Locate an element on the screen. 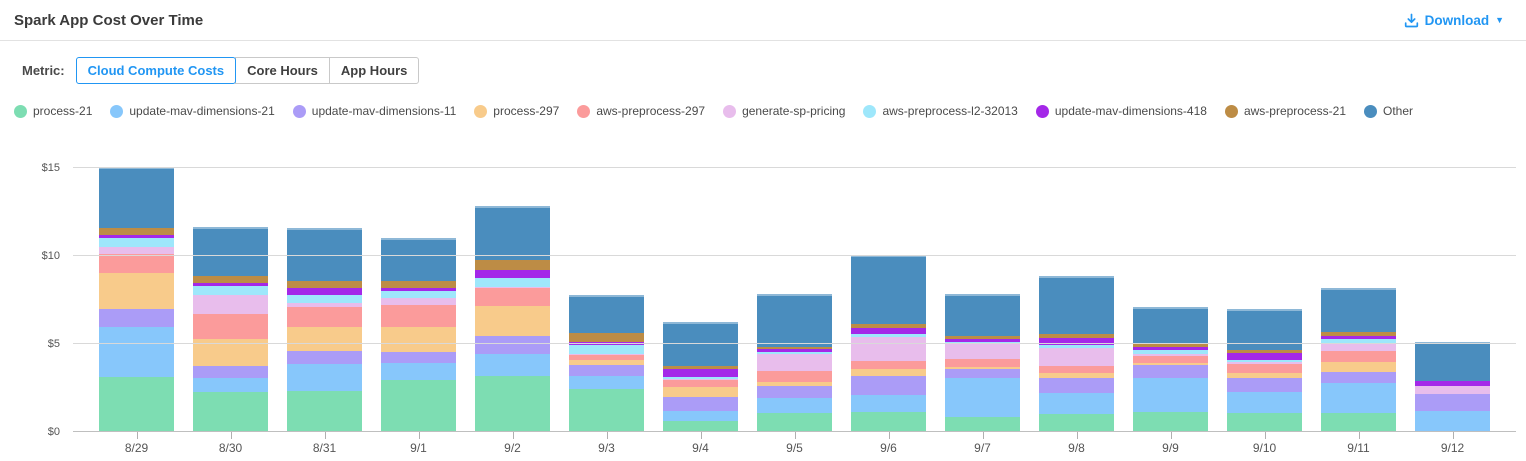 This screenshot has width=1526, height=461. legend-item-process-297: process-297 is located at coordinates (516, 111).